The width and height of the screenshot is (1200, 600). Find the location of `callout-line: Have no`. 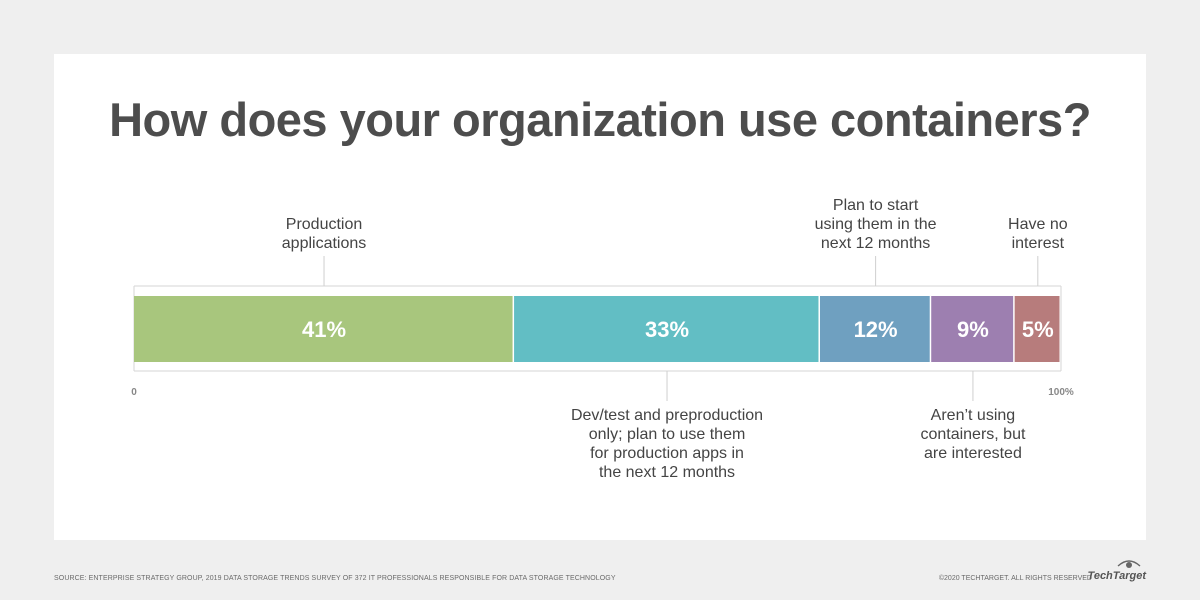

callout-line: Have no is located at coordinates (1038, 224).